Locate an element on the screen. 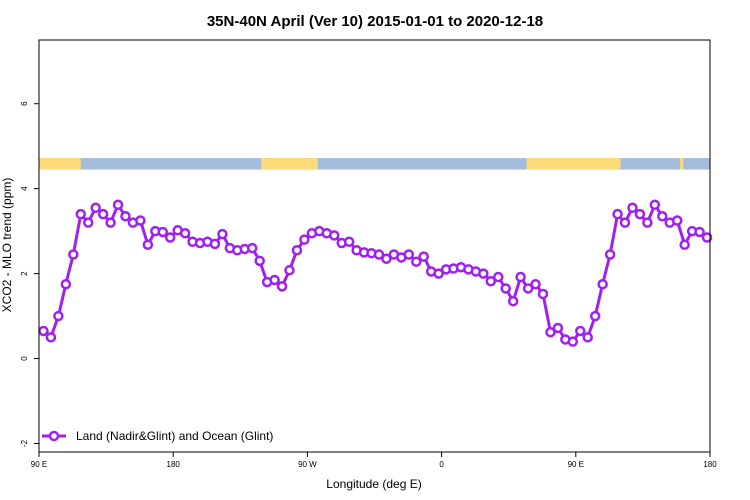 The width and height of the screenshot is (750, 500). y-tick-label: 4 is located at coordinates (24, 188).